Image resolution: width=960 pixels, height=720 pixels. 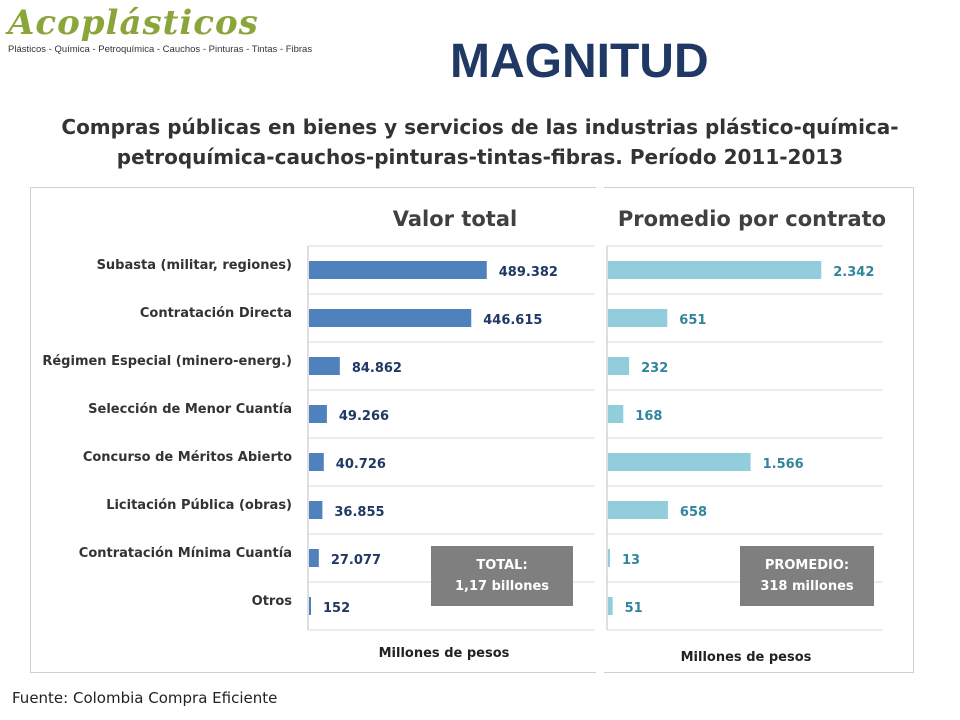 I want to click on promedio-annotation-line-2: 318 millones, so click(x=807, y=586).